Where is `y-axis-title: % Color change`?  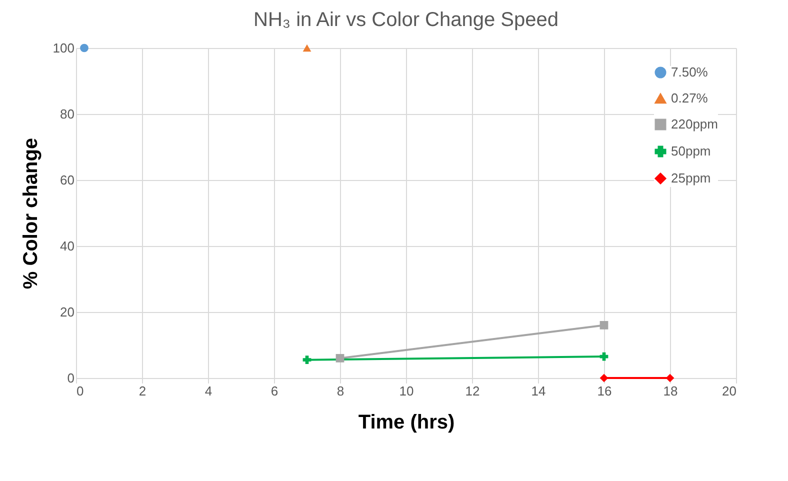
y-axis-title: % Color change is located at coordinates (31, 214).